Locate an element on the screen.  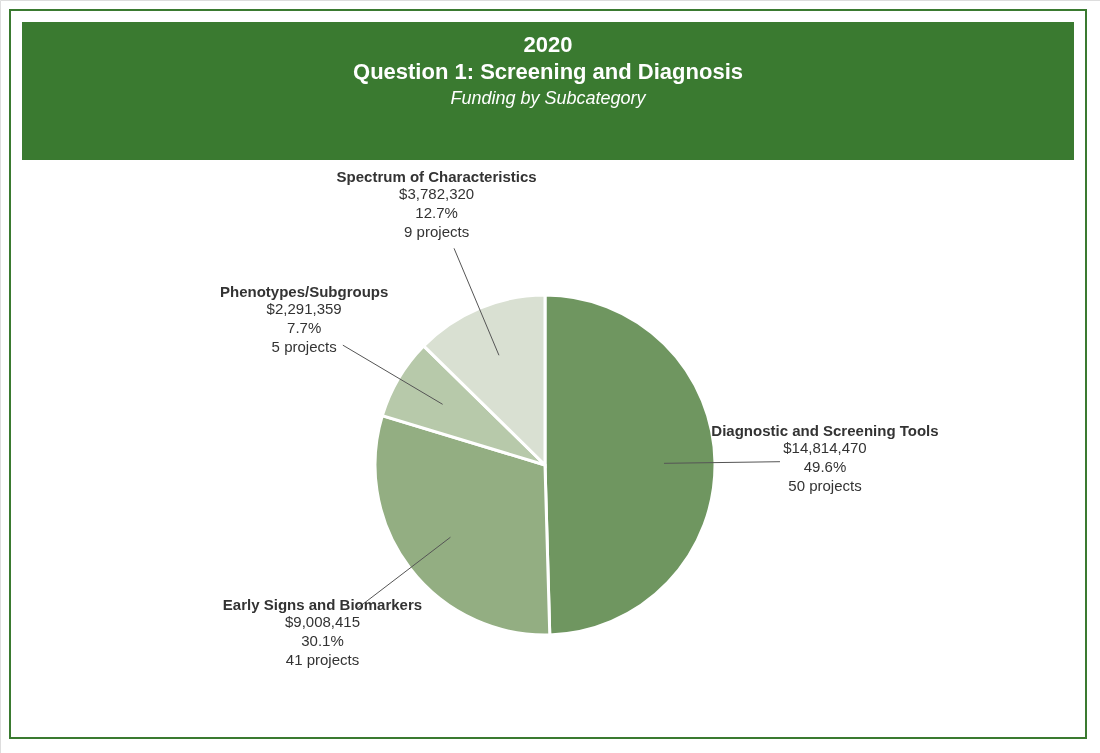
slice-label: Phenotypes/Subgroups is located at coordinates (304, 292).